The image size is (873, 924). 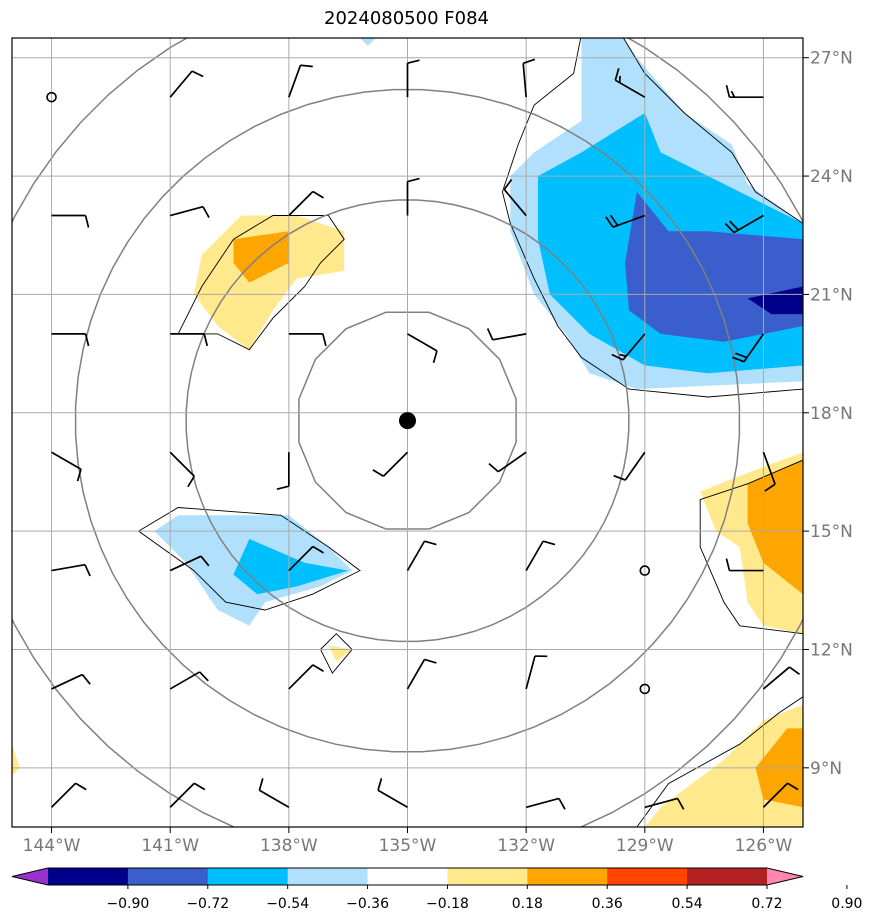 What do you see at coordinates (127, 904) in the screenshot?
I see `colorbar-tick-label: −0.90` at bounding box center [127, 904].